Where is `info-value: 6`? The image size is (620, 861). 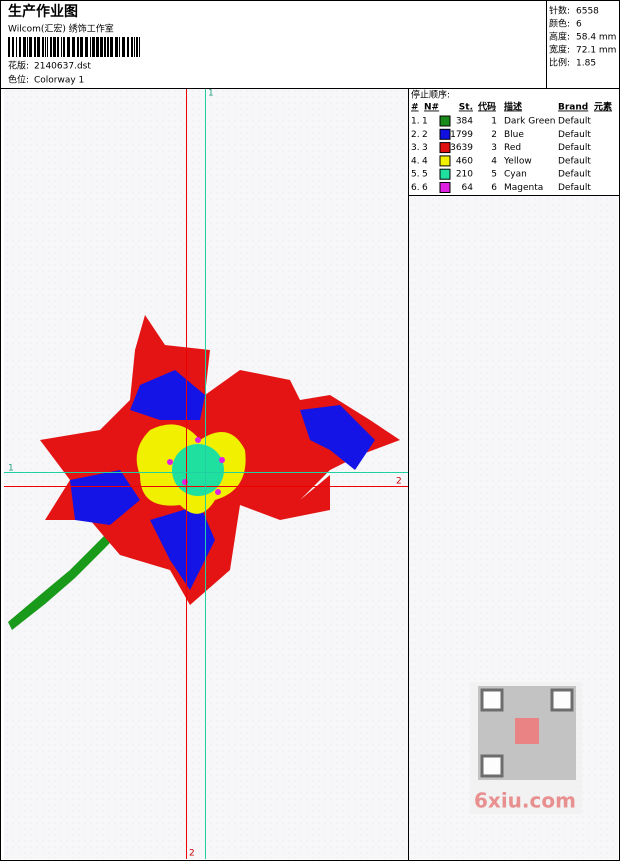
info-value: 6 is located at coordinates (579, 25).